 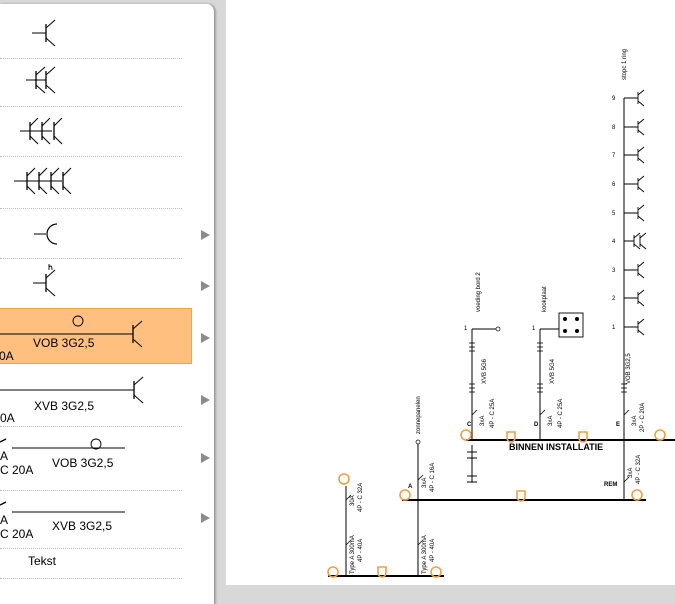 I want to click on svg-text: 30A, so click(x=353, y=500).